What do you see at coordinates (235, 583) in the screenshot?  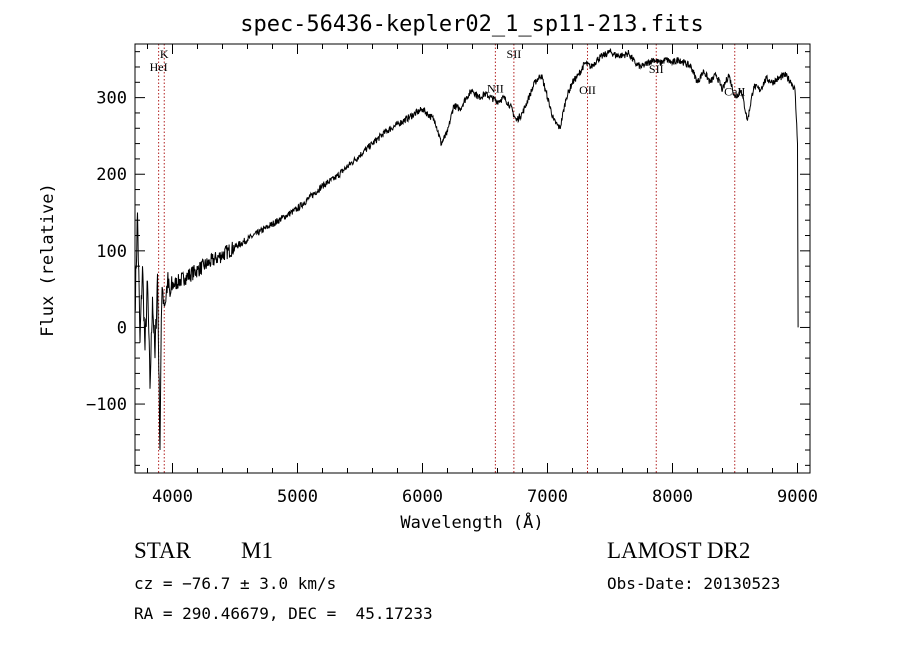 I see `redshift-cz: cz = −76.7 ± 3.0 km/s` at bounding box center [235, 583].